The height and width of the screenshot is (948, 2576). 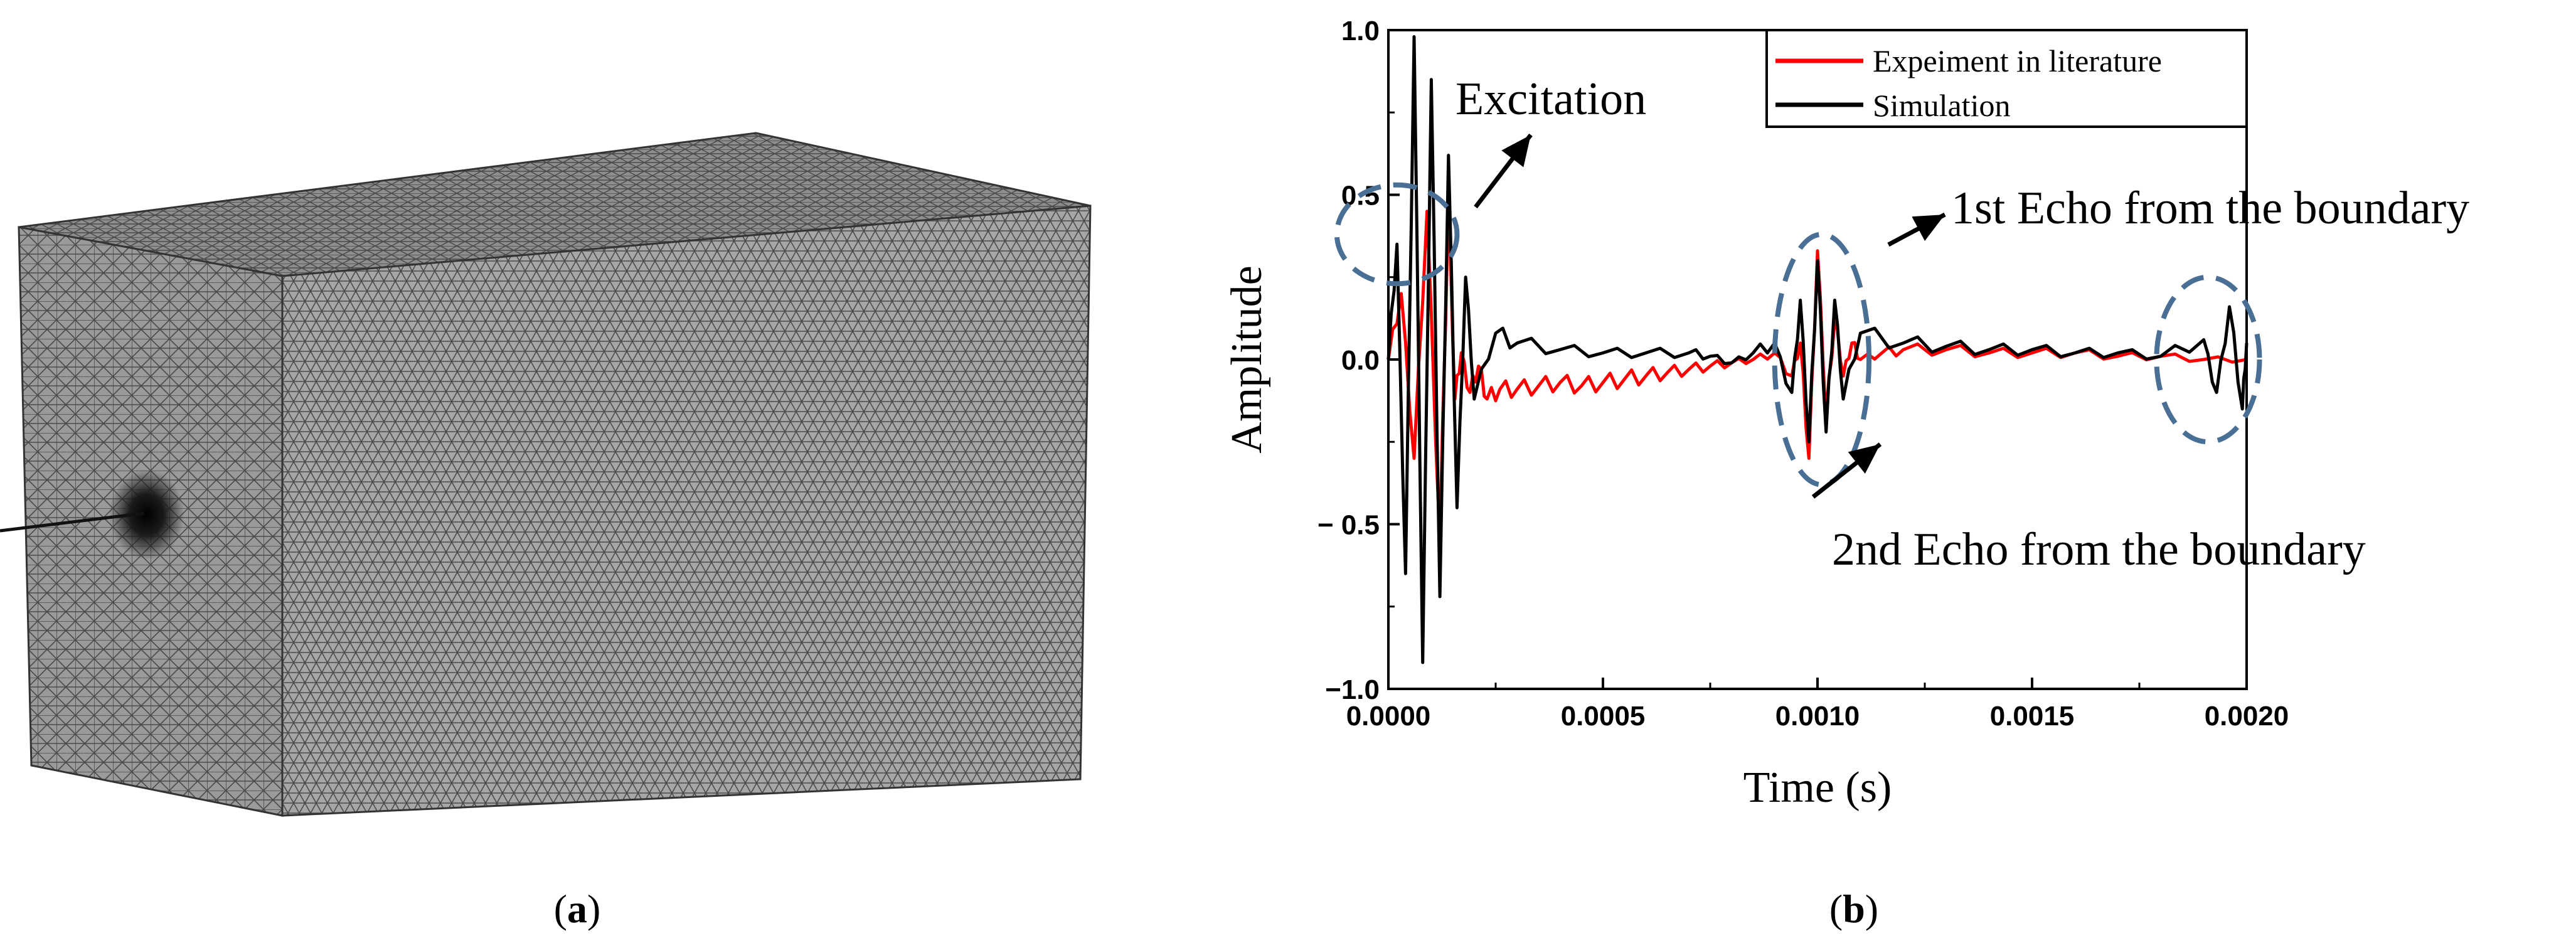 What do you see at coordinates (1551, 99) in the screenshot?
I see `annotation-excitation-label: Excitation` at bounding box center [1551, 99].